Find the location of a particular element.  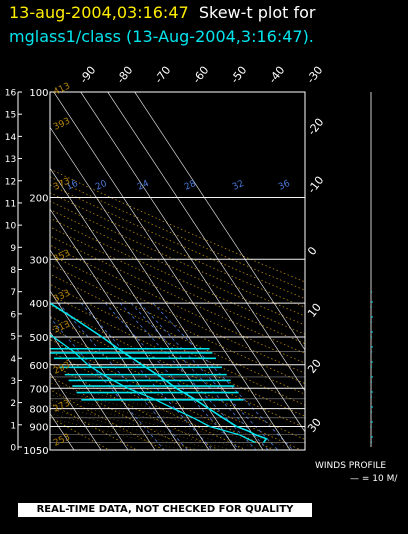

height-tick-label: 3 is located at coordinates (13, 382).